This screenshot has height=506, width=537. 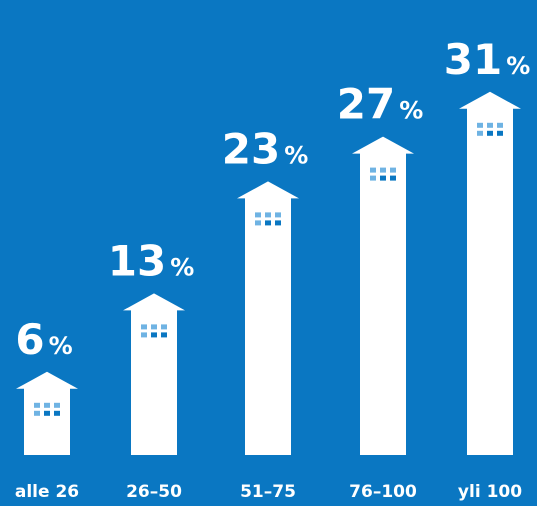 What do you see at coordinates (490, 492) in the screenshot?
I see `category-label: yli 100` at bounding box center [490, 492].